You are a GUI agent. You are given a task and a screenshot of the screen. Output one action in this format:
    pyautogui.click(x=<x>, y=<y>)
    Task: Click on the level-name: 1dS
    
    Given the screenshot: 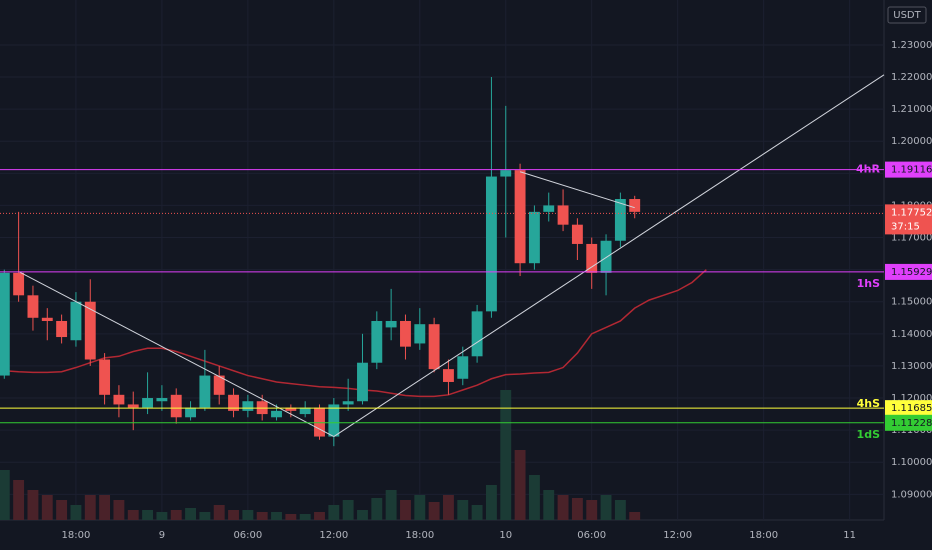 What is the action you would take?
    pyautogui.click(x=869, y=434)
    